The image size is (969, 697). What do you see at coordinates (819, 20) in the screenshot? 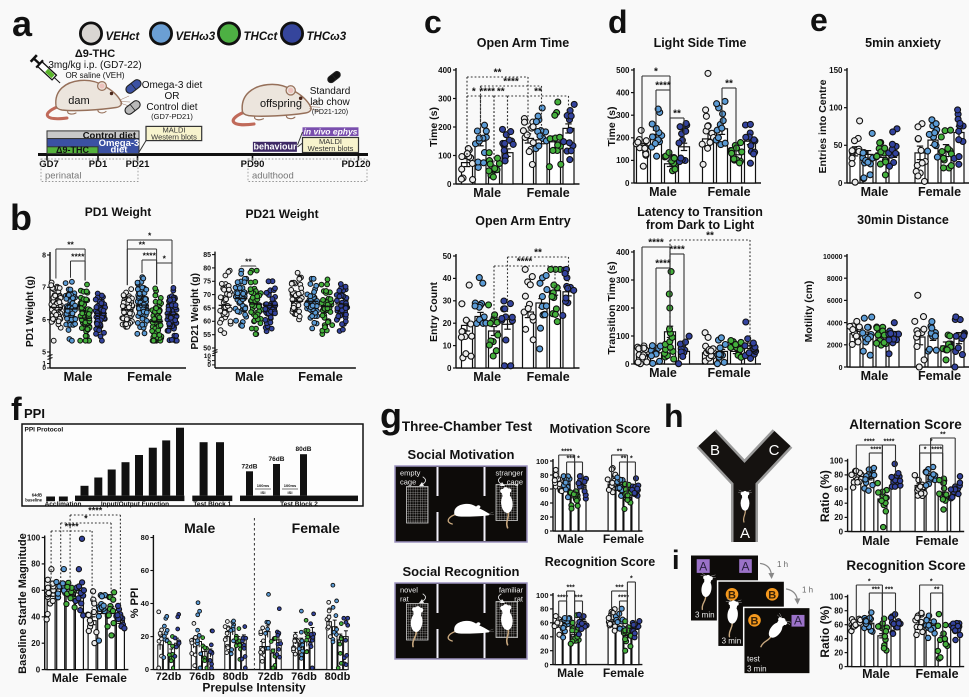
I see `svg-text: e` at bounding box center [819, 20].